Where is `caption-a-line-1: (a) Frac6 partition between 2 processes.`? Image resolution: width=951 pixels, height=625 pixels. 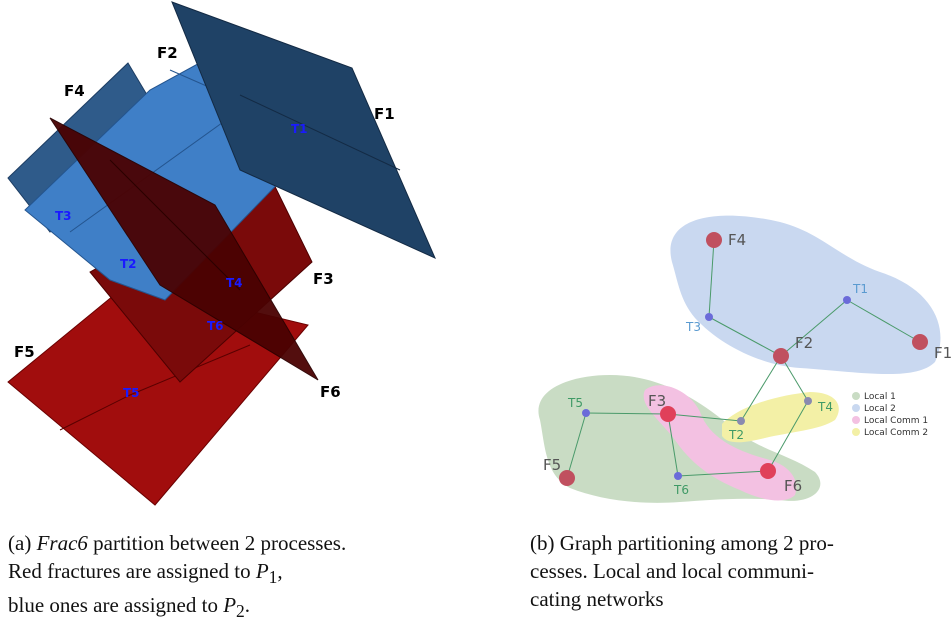
caption-a-line-1: (a) Frac6 partition between 2 processes. is located at coordinates (177, 543).